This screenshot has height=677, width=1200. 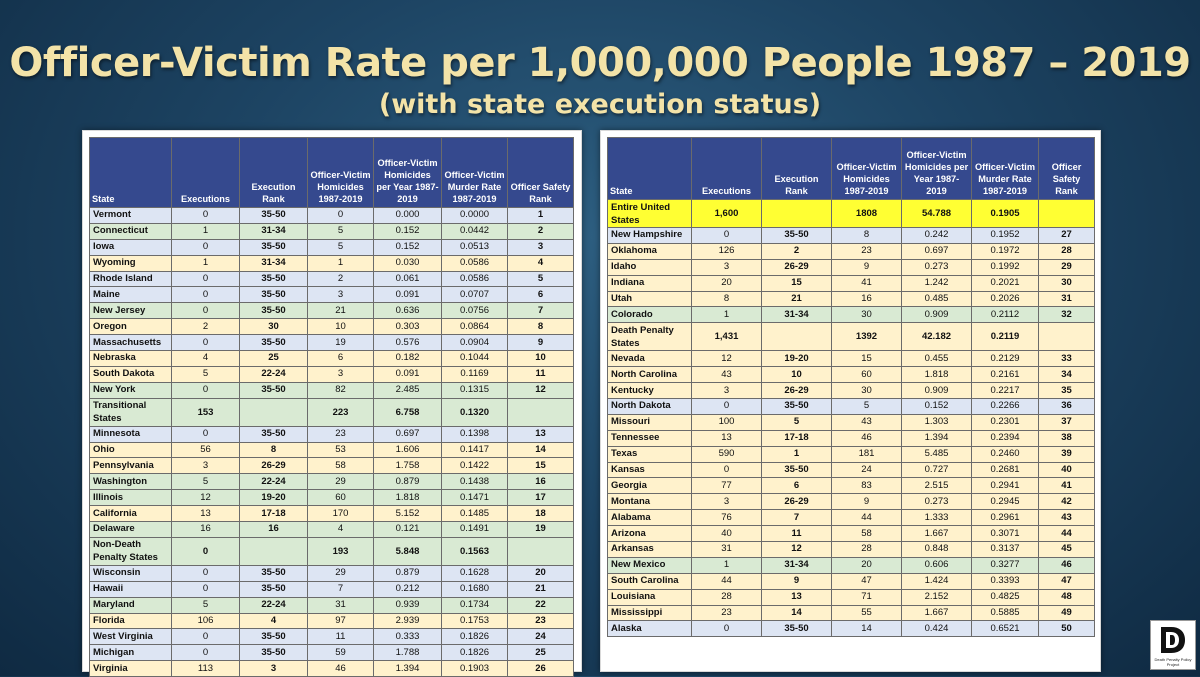 What do you see at coordinates (851, 391) in the screenshot?
I see `table-row: Kentucky 3 26-29 30 0.909 0.2217 35` at bounding box center [851, 391].